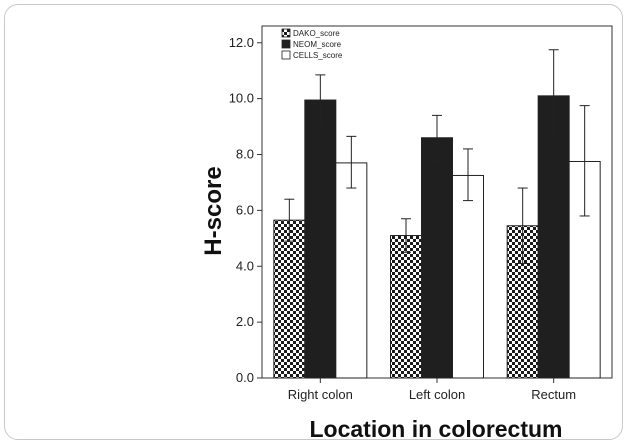 This screenshot has height=442, width=627. What do you see at coordinates (435, 428) in the screenshot?
I see `x-axis-title: Location in colorectum` at bounding box center [435, 428].